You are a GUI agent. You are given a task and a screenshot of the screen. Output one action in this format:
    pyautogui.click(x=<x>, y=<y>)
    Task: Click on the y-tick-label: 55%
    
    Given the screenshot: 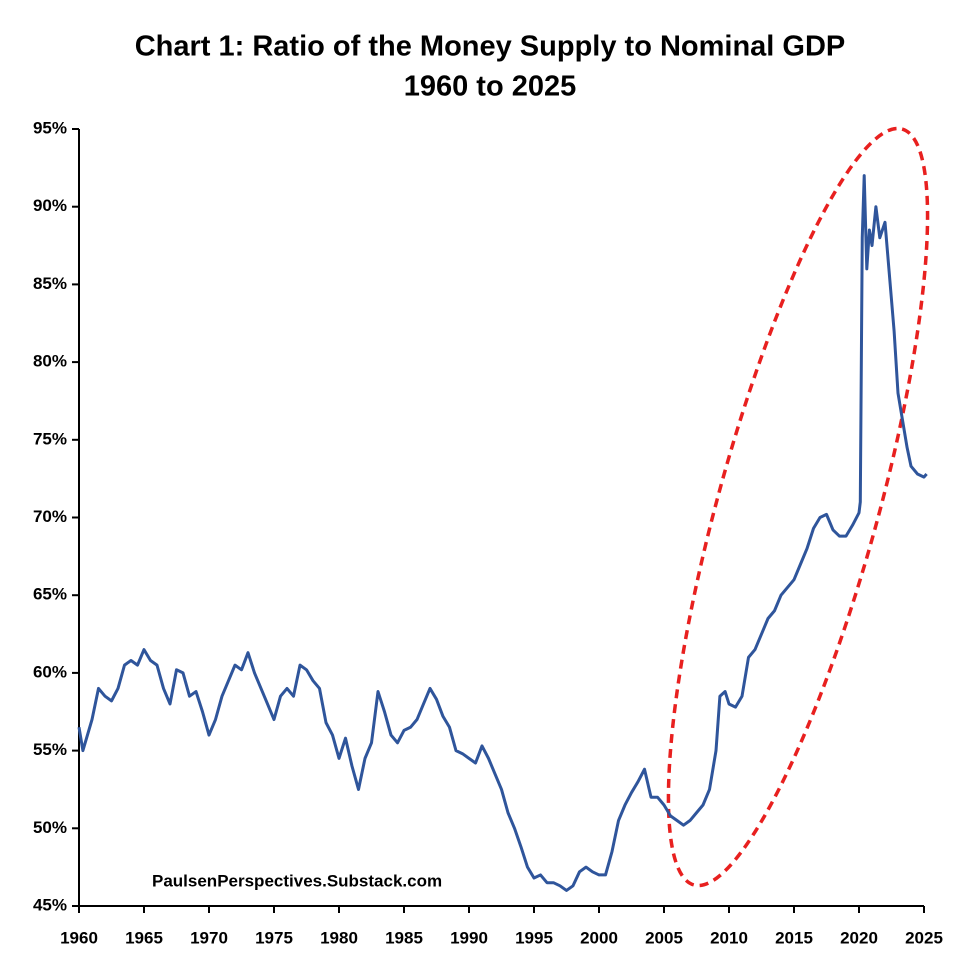 What is the action you would take?
    pyautogui.click(x=50, y=749)
    